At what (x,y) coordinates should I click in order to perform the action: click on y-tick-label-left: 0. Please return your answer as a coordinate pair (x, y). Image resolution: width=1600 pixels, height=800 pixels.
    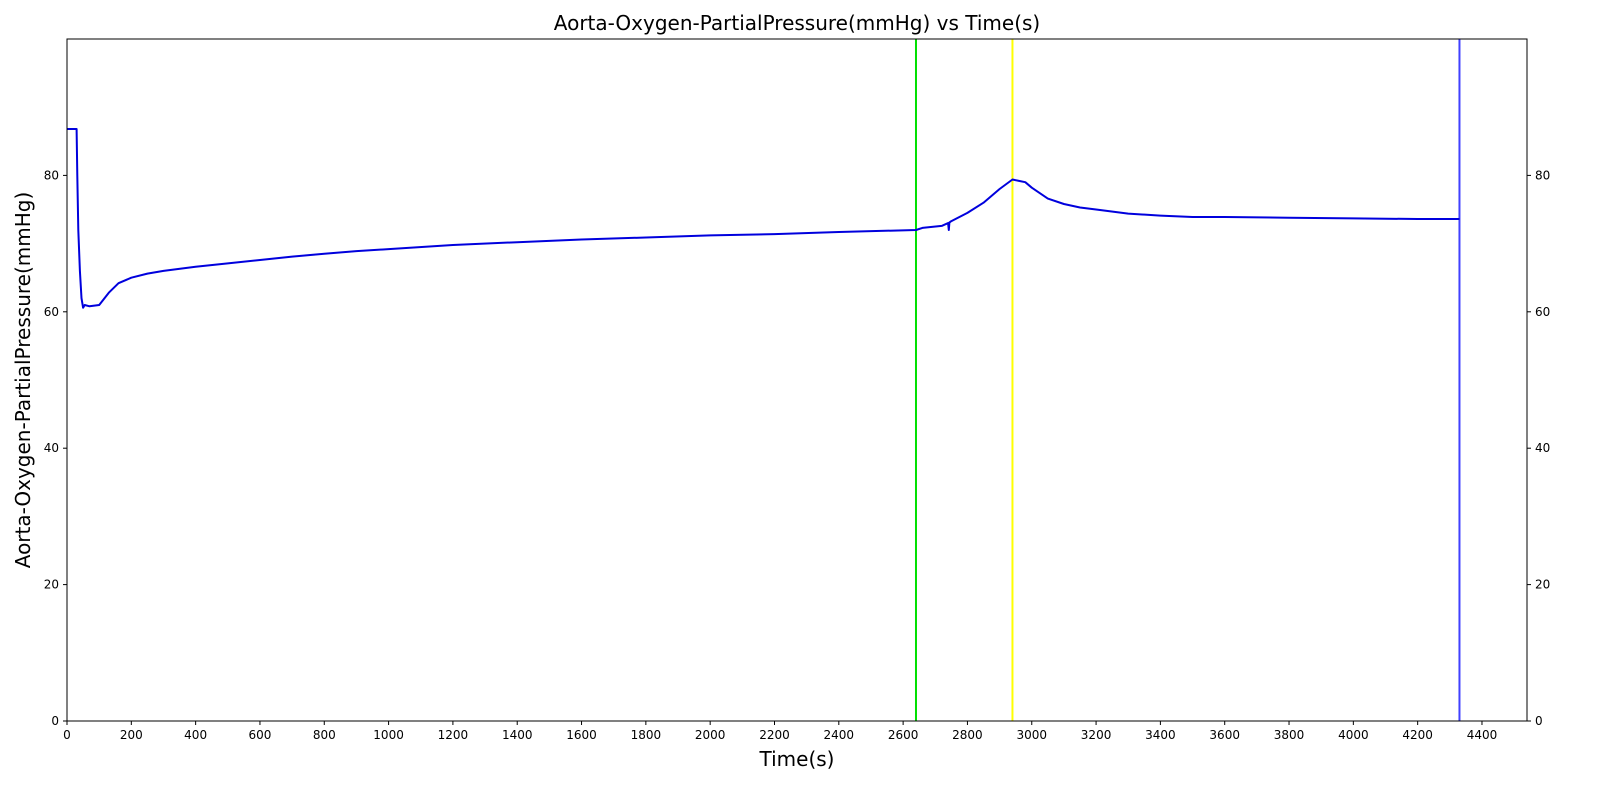
    Looking at the image, I should click on (55, 721).